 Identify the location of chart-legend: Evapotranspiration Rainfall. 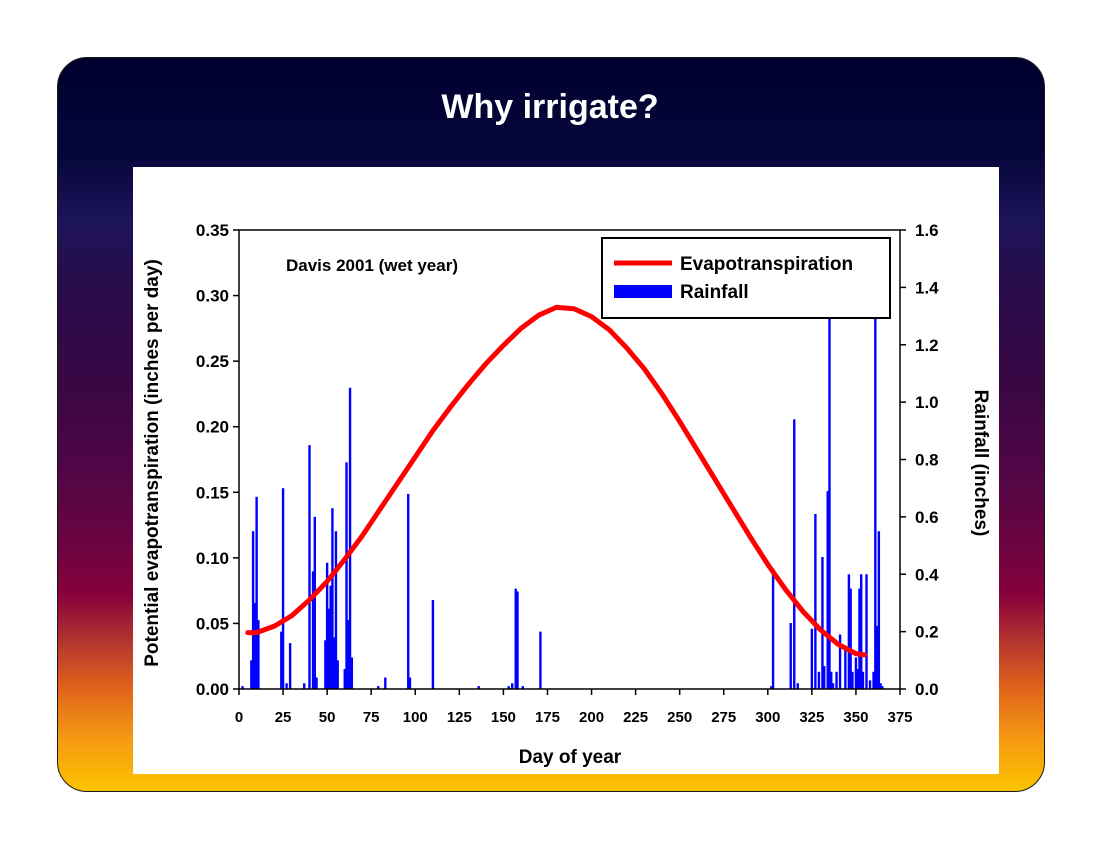
(746, 278).